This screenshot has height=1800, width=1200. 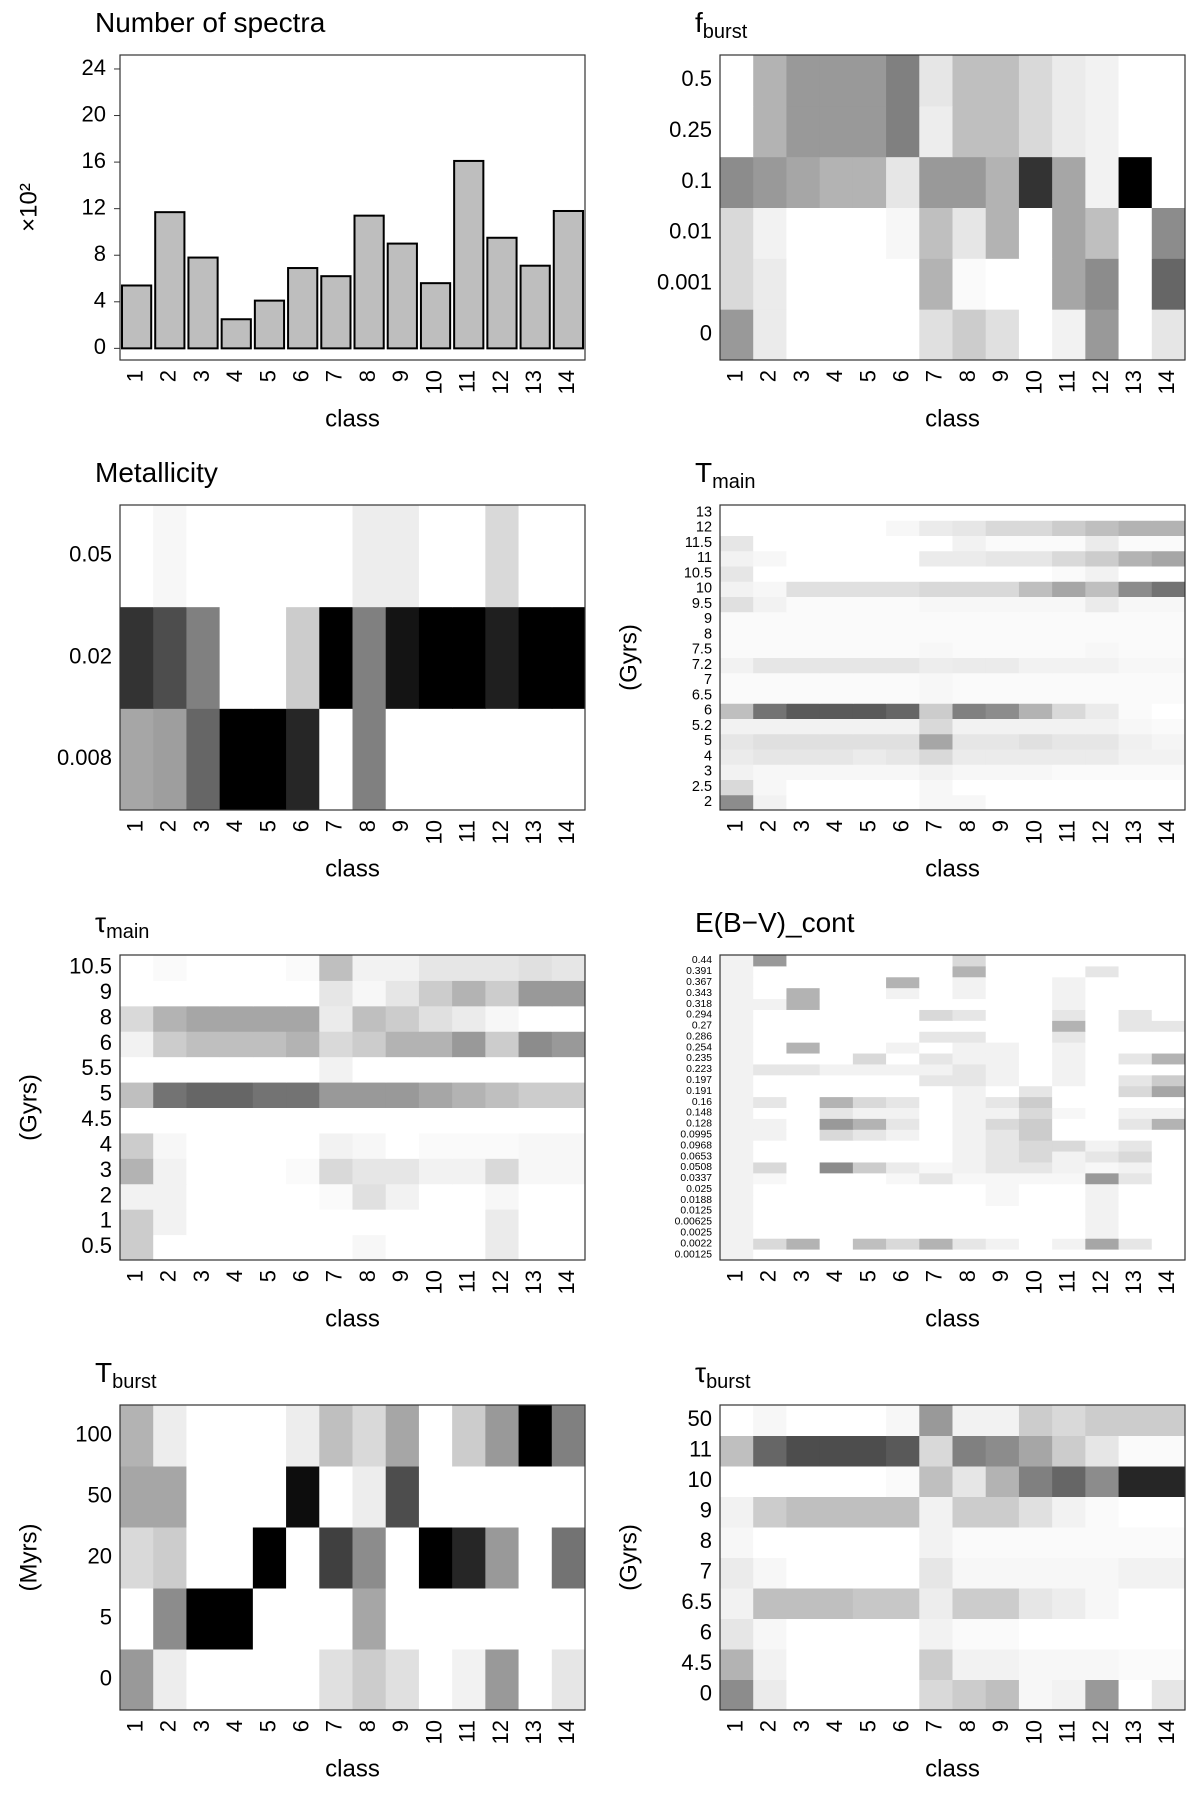 I want to click on x-axis-label: class, so click(x=352, y=868).